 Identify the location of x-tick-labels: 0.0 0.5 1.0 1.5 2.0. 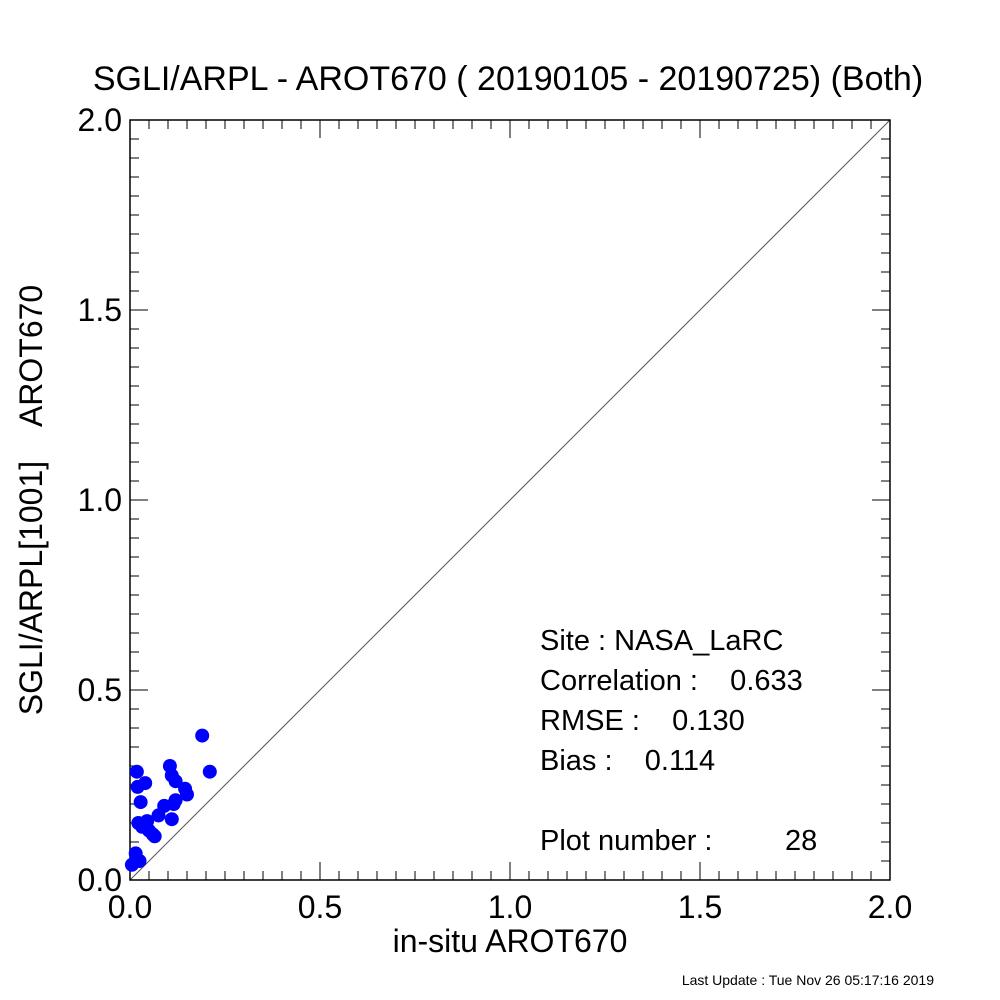
(510, 907).